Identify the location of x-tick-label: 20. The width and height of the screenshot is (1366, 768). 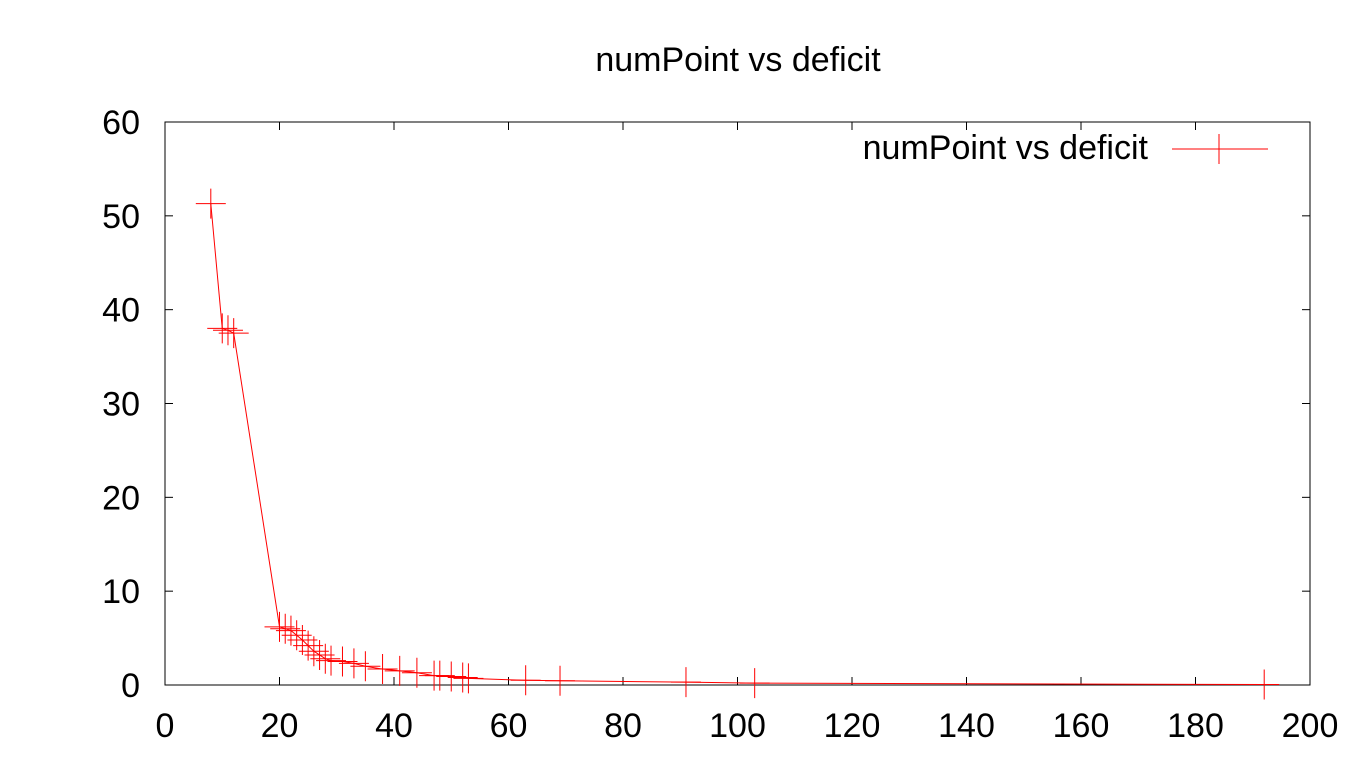
(280, 726).